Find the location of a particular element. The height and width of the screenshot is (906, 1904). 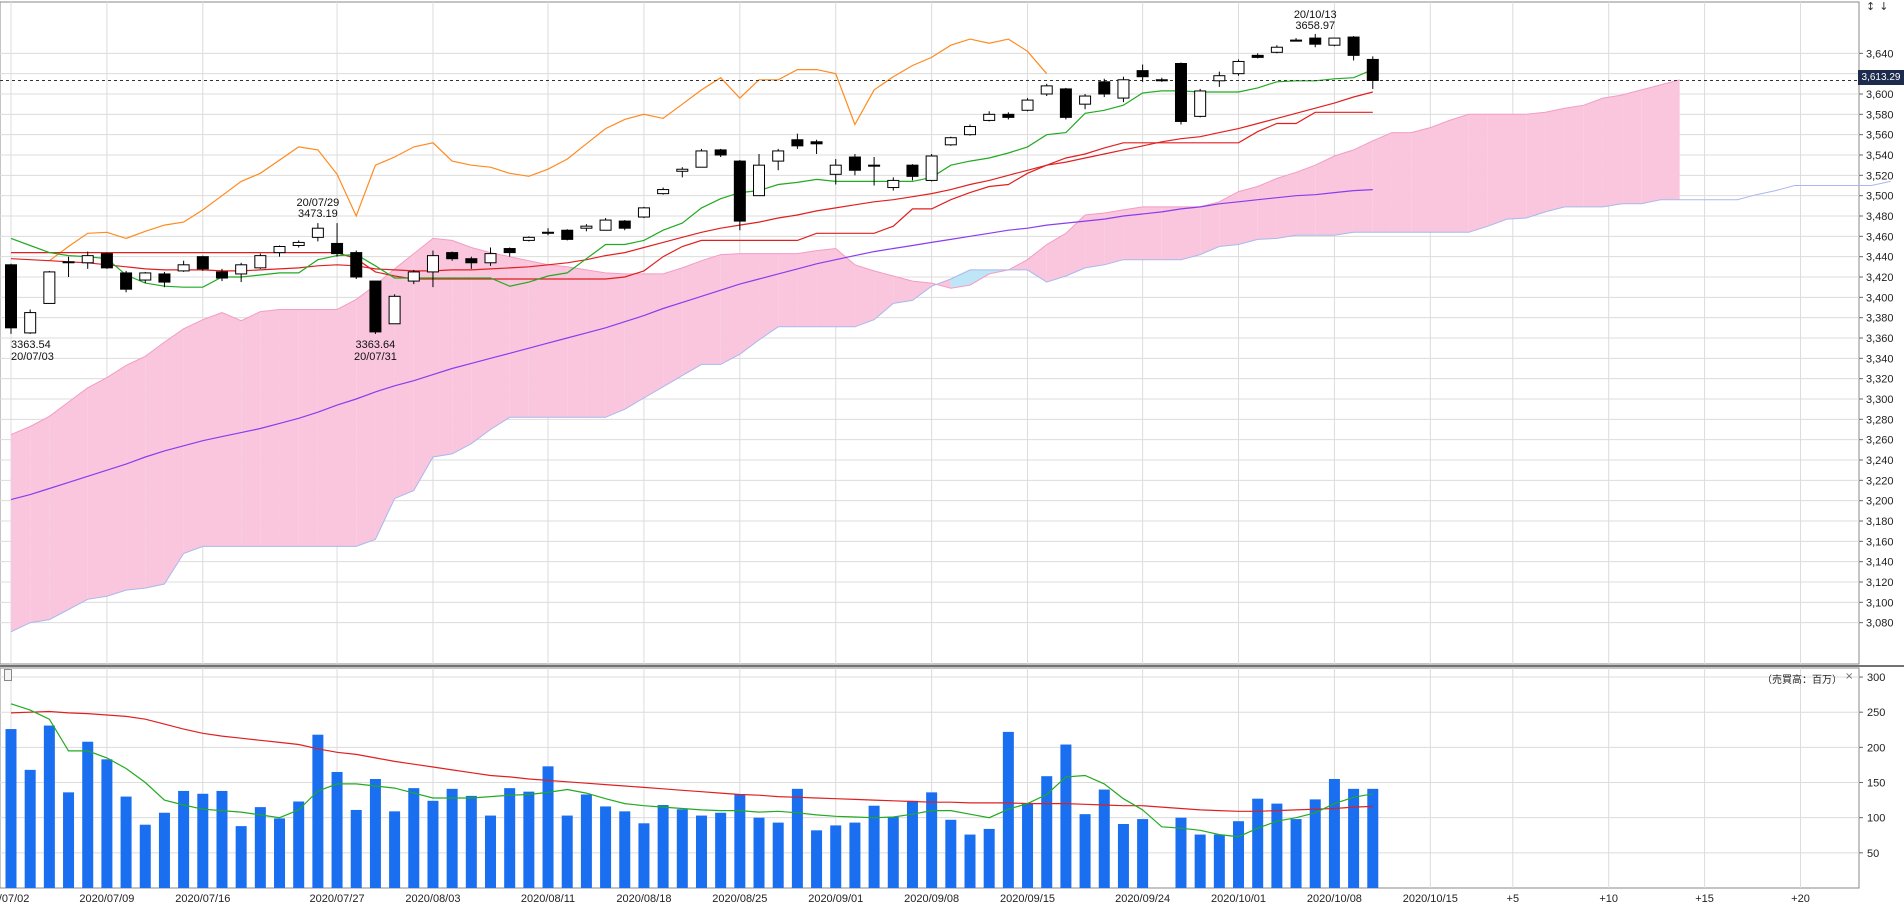

annotation-low-value: 3363.64 is located at coordinates (376, 345).